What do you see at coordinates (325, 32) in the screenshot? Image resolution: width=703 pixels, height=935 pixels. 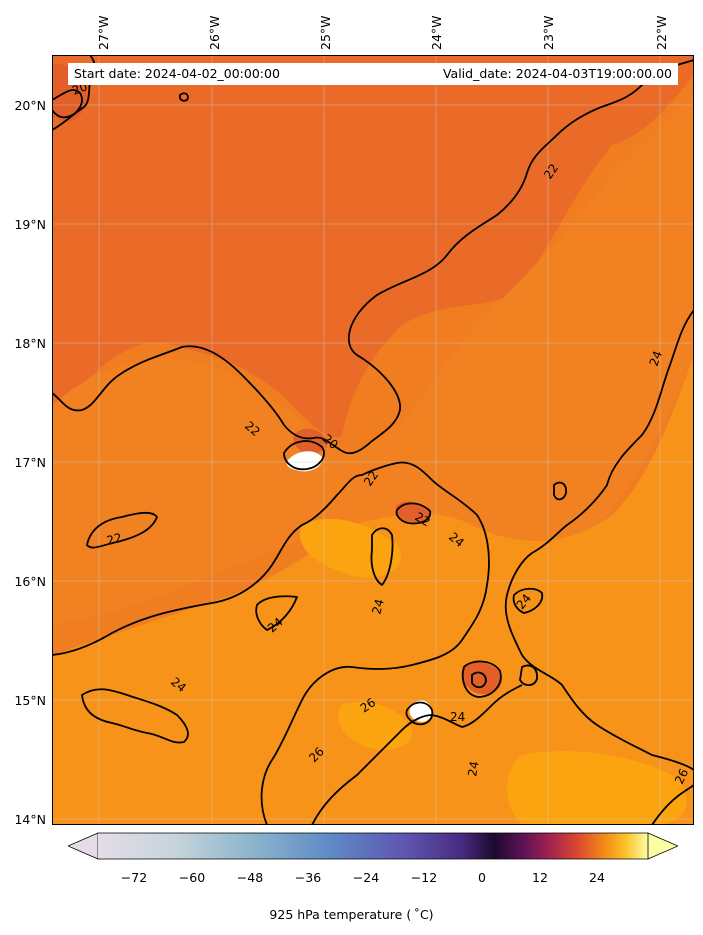 I see `lon-label-25w: 25°W` at bounding box center [325, 32].